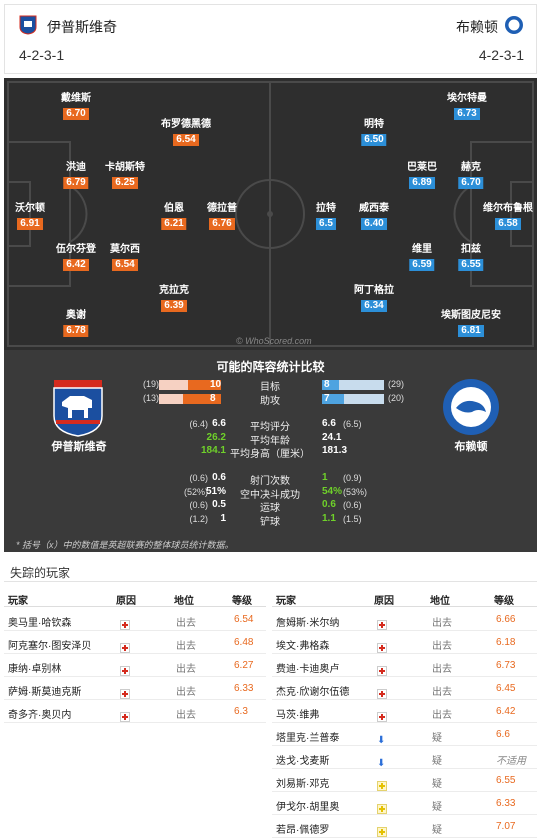 The image size is (541, 839). Describe the element at coordinates (82, 27) in the screenshot. I see `home-team-name: 伊普斯维奇` at that location.